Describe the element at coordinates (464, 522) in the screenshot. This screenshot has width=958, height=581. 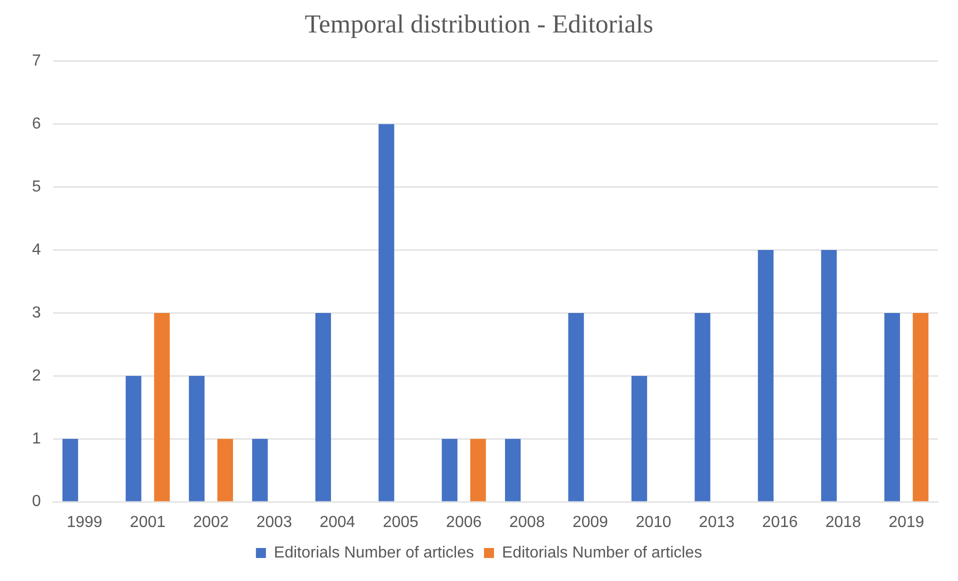
I see `x-tick-label: 2006` at that location.